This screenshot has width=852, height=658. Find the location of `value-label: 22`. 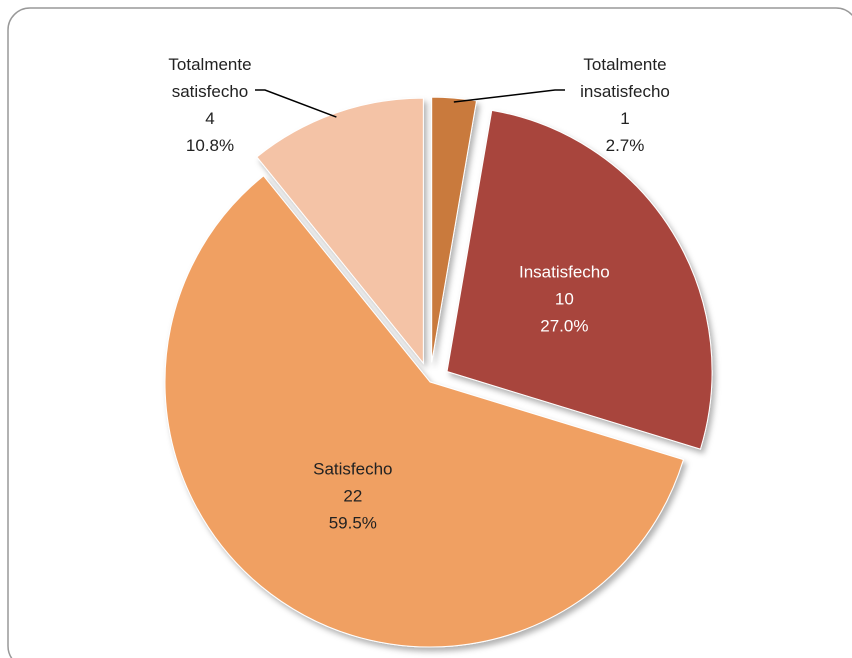

value-label: 22 is located at coordinates (353, 496).